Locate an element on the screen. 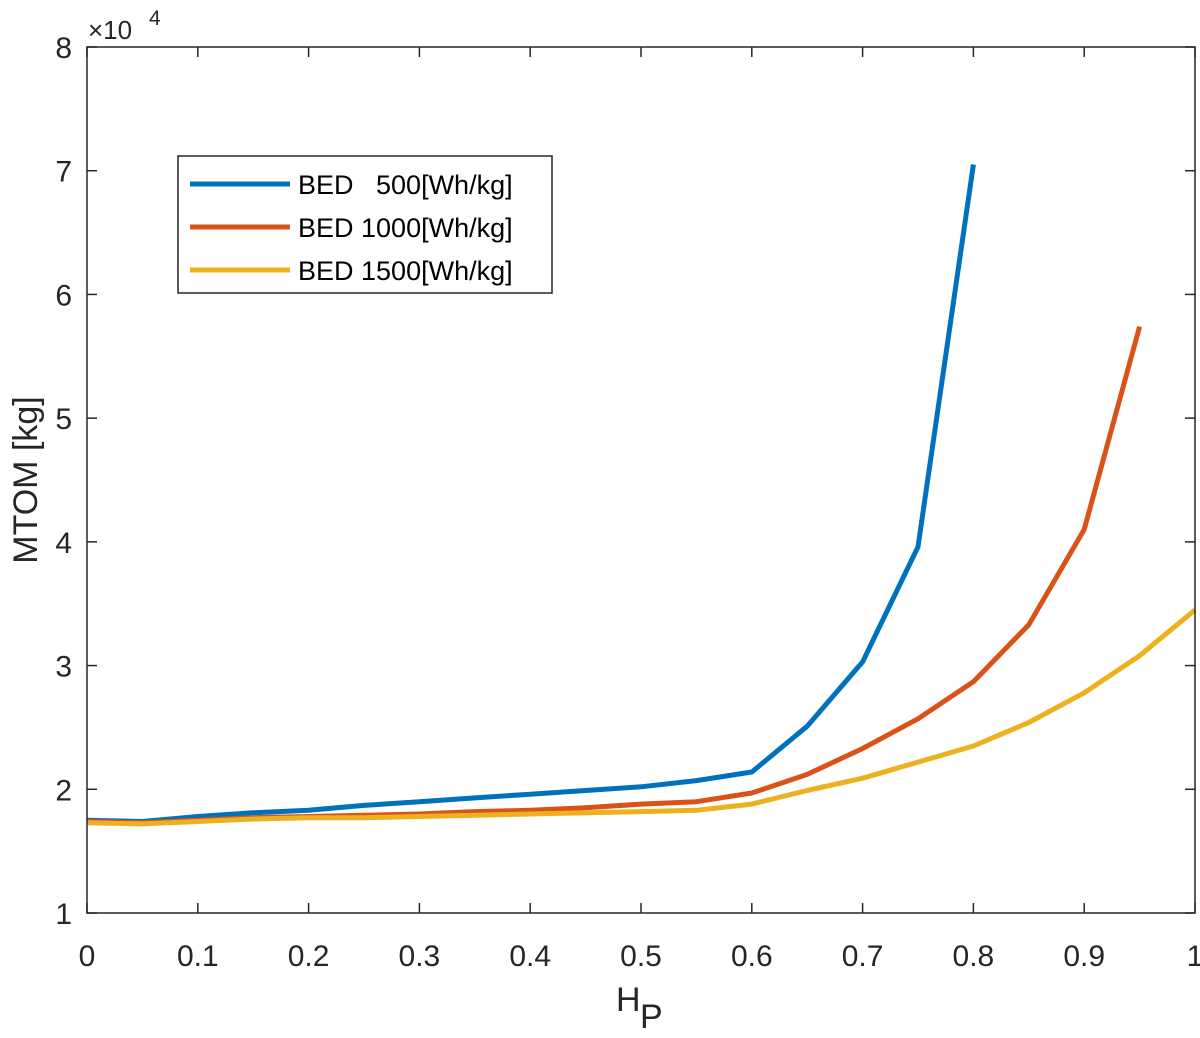 The image size is (1200, 1038). y-exponent-label: ×10 4 is located at coordinates (124, 26).